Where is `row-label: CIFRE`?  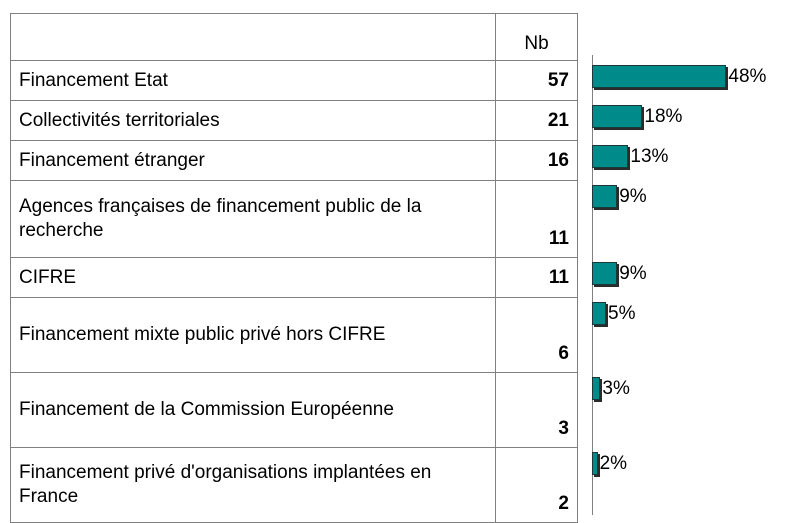 row-label: CIFRE is located at coordinates (253, 277).